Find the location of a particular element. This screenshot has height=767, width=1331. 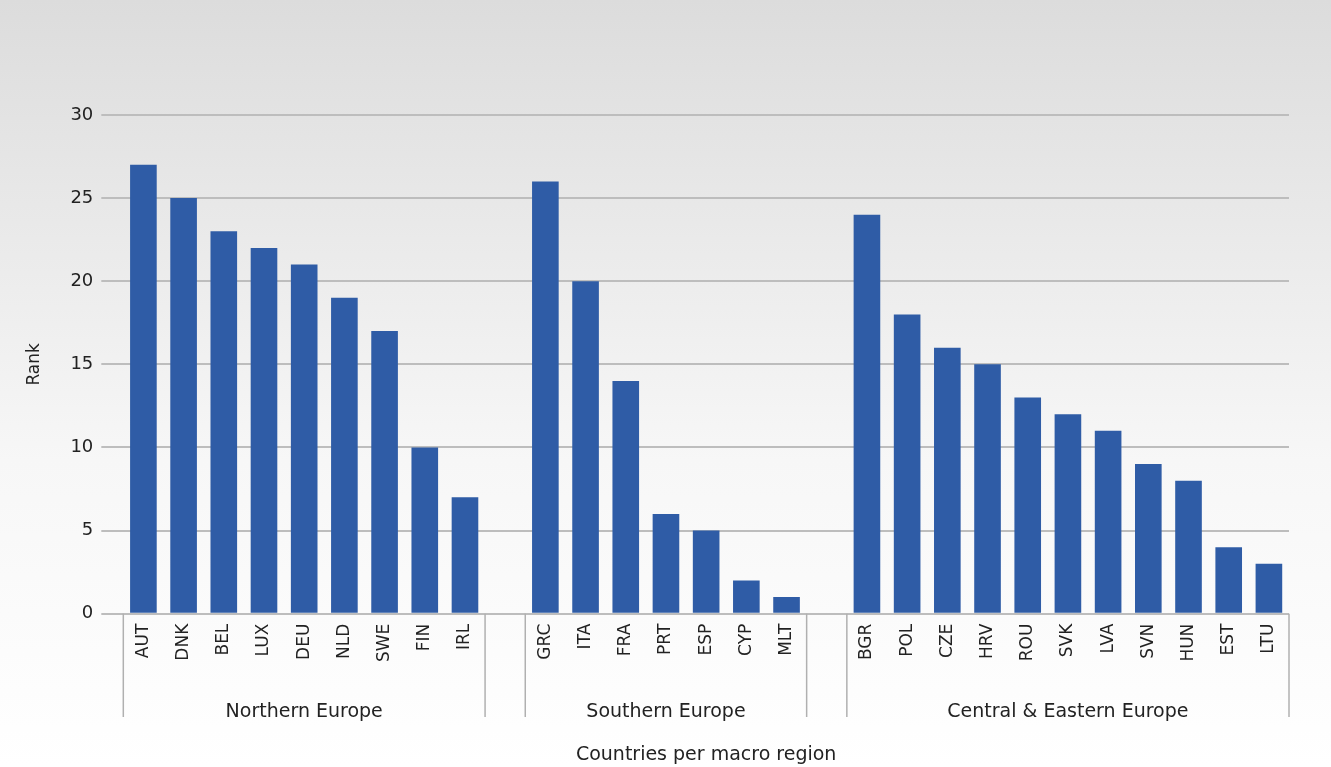

x-tick-label: ITA is located at coordinates (583, 636).